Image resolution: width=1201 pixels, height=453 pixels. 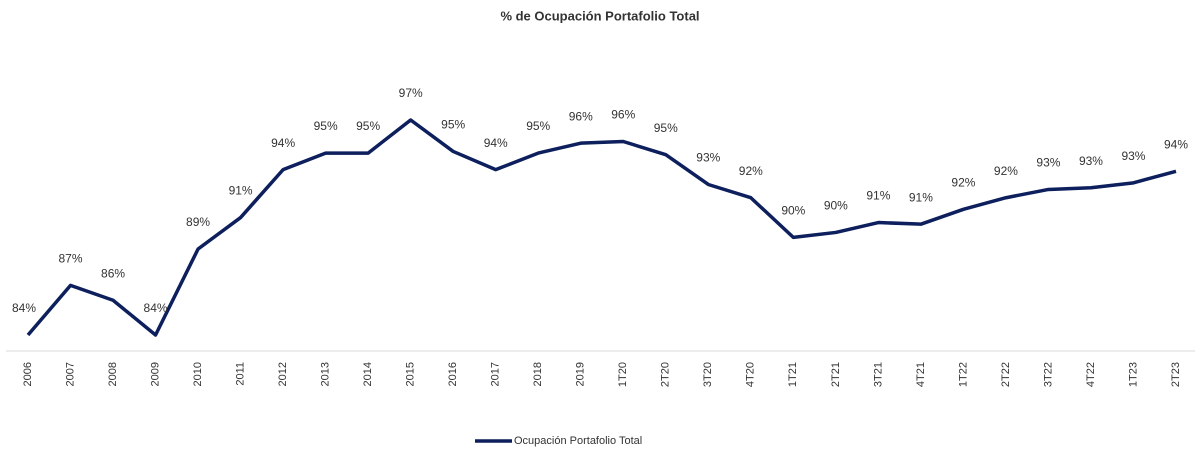 What do you see at coordinates (921, 374) in the screenshot?
I see `x-tick-label: 4T21` at bounding box center [921, 374].